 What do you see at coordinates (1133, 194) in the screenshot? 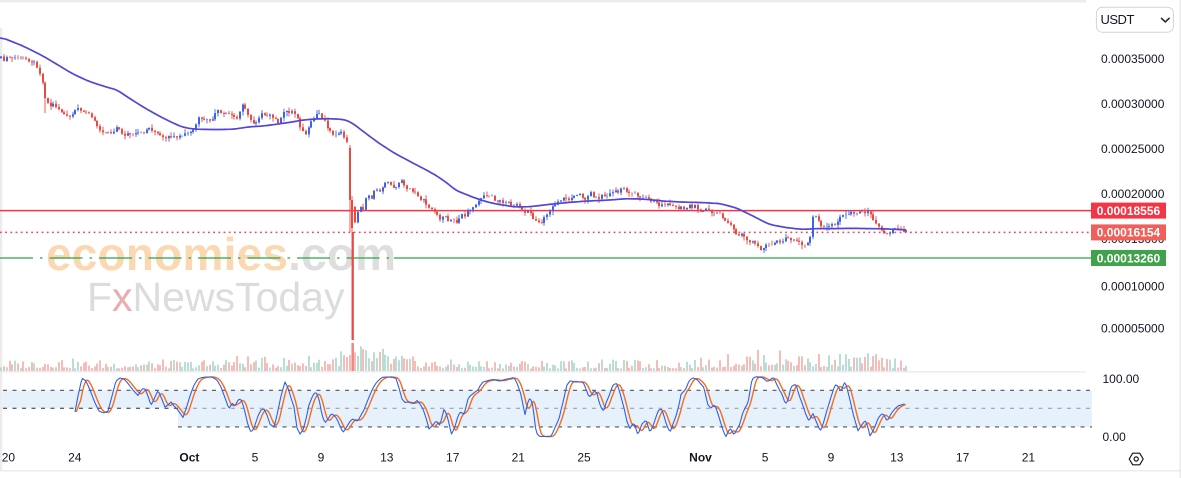
I see `svg-text: 0.00020000` at bounding box center [1133, 194].